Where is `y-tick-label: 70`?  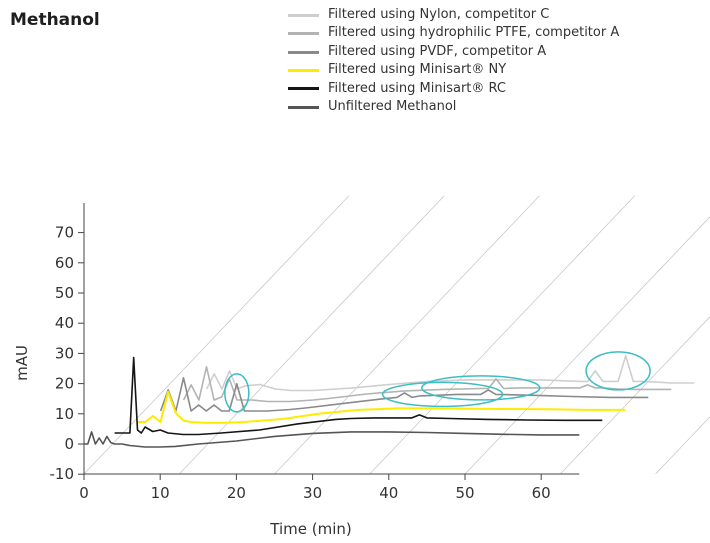
y-tick-label: 70 is located at coordinates (64, 233).